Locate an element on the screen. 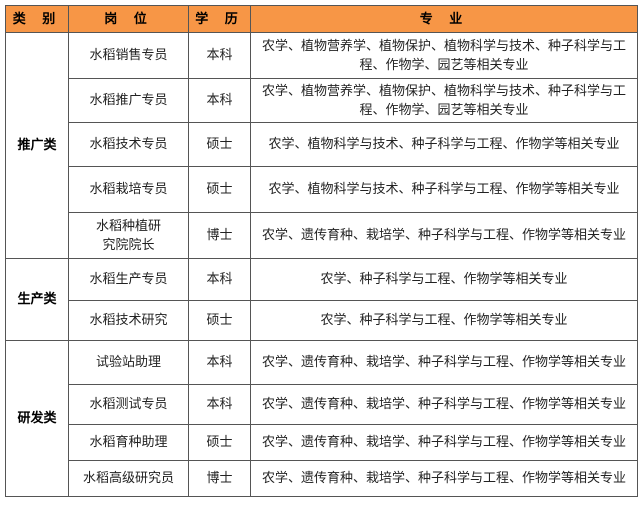  header-category: 类 别 is located at coordinates (37, 19).